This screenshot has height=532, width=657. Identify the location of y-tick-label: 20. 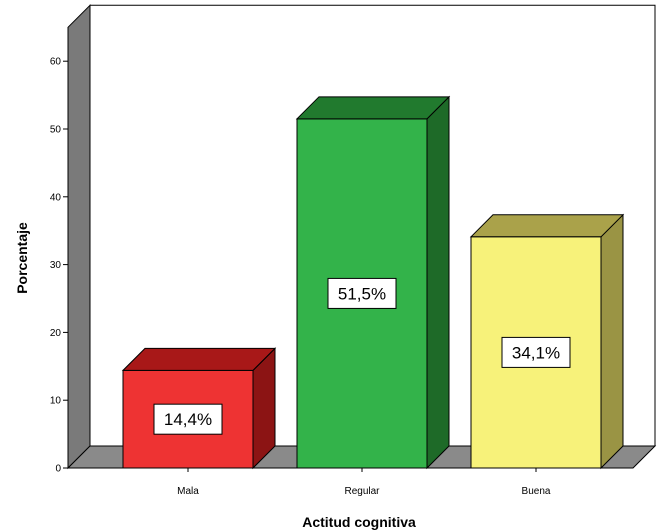
(56, 333).